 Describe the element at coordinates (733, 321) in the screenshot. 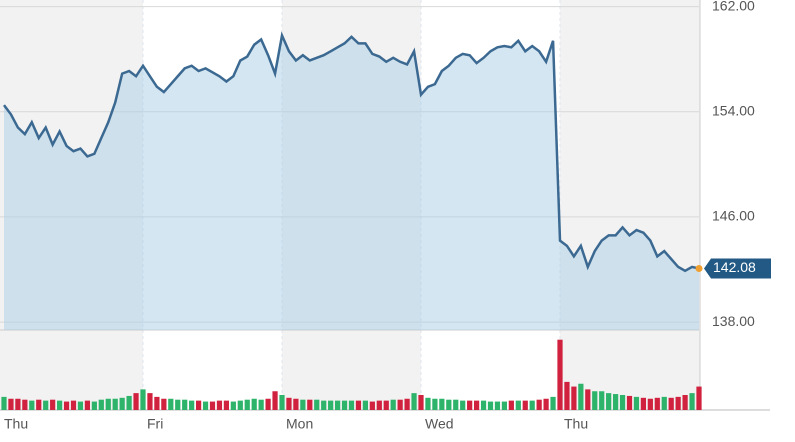

I see `y-tick-label: 138.00` at that location.